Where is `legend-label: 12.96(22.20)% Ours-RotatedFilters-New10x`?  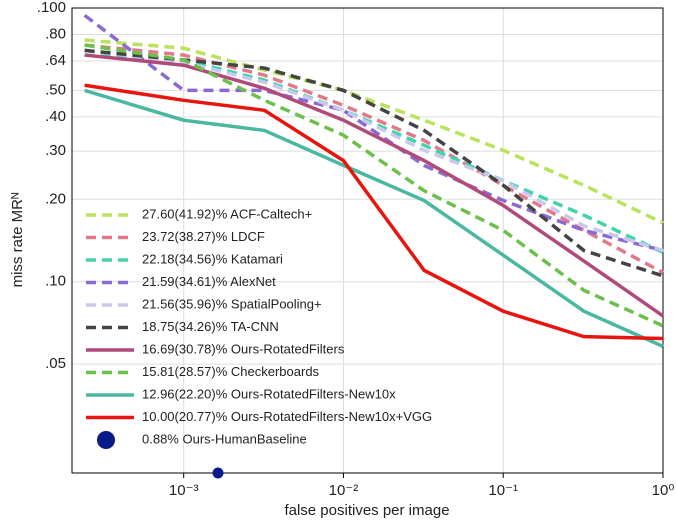
legend-label: 12.96(22.20)% Ours-RotatedFilters-New10x is located at coordinates (269, 393).